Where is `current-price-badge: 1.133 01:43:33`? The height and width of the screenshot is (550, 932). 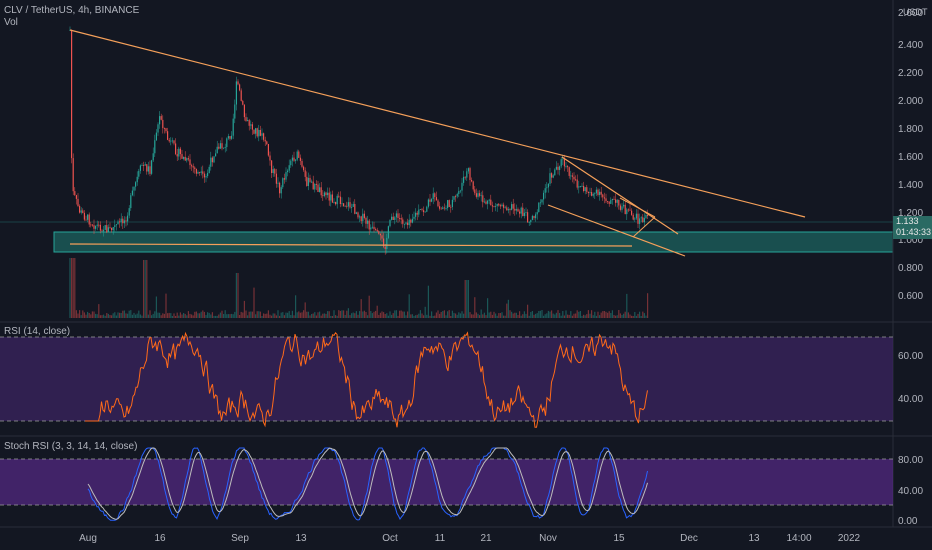
current-price-badge: 1.133 01:43:33 is located at coordinates (912, 227).